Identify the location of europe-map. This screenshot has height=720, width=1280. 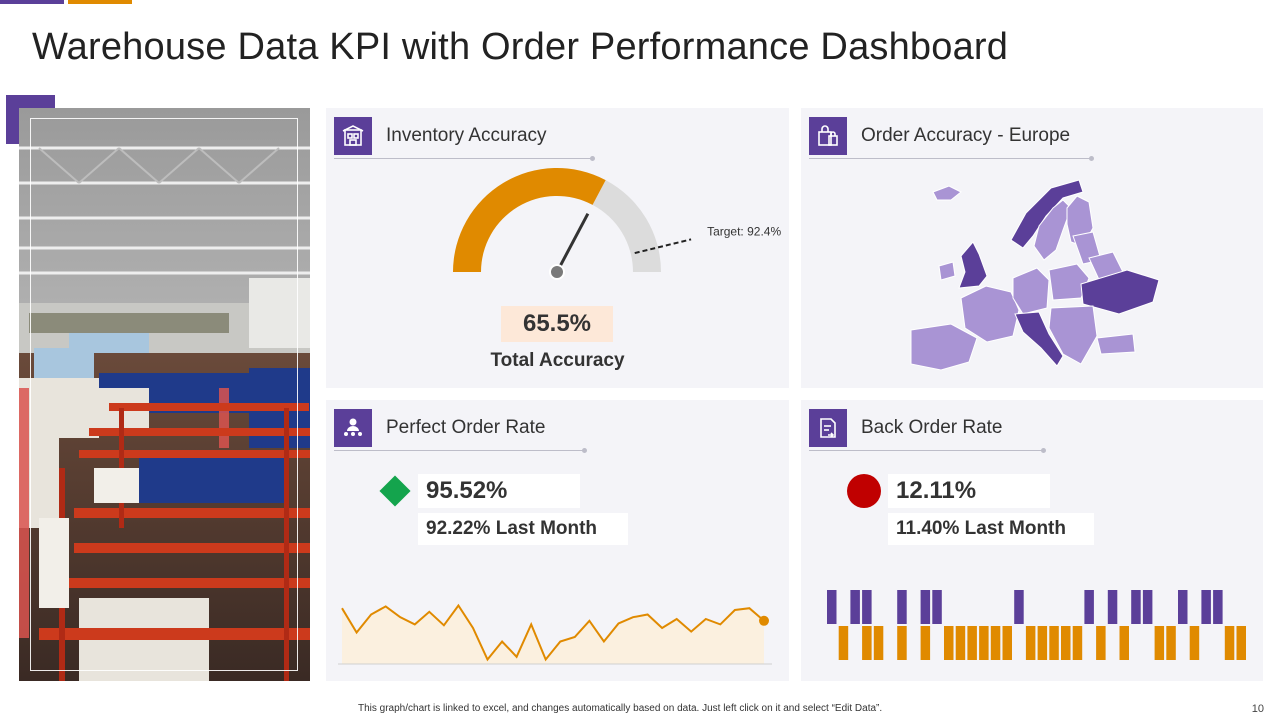
(1035, 275).